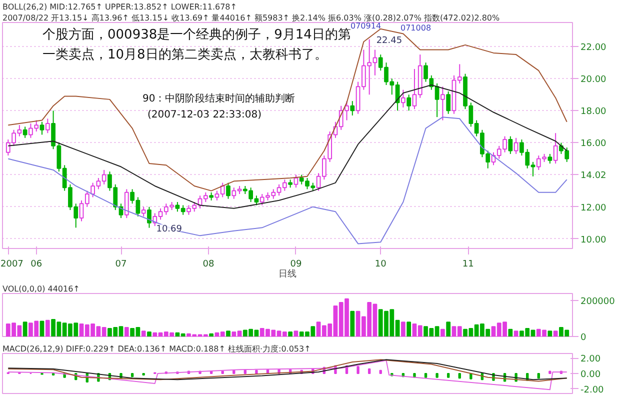  Describe the element at coordinates (196, 34) in the screenshot. I see `annotation: 个股方面，000938是一个经典的例子，9月14日的第` at that location.